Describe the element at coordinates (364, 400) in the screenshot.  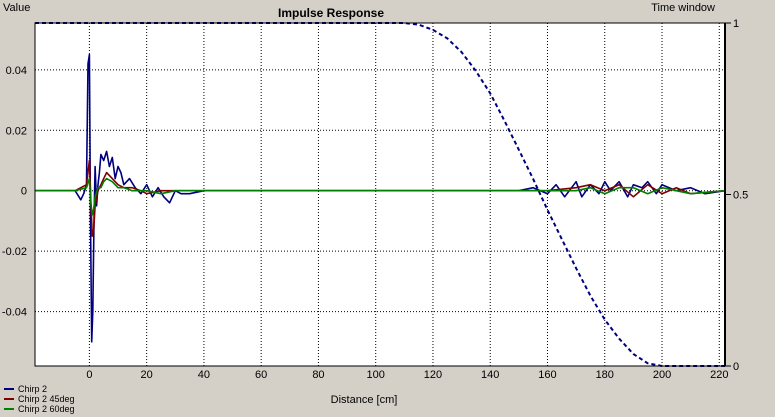
I see `x-axis-label: Distance [cm]` at that location.